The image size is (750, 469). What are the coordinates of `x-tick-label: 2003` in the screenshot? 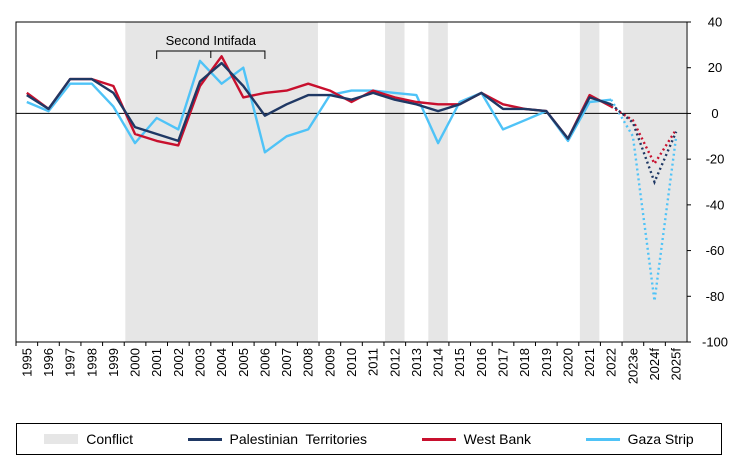 It's located at (199, 362).